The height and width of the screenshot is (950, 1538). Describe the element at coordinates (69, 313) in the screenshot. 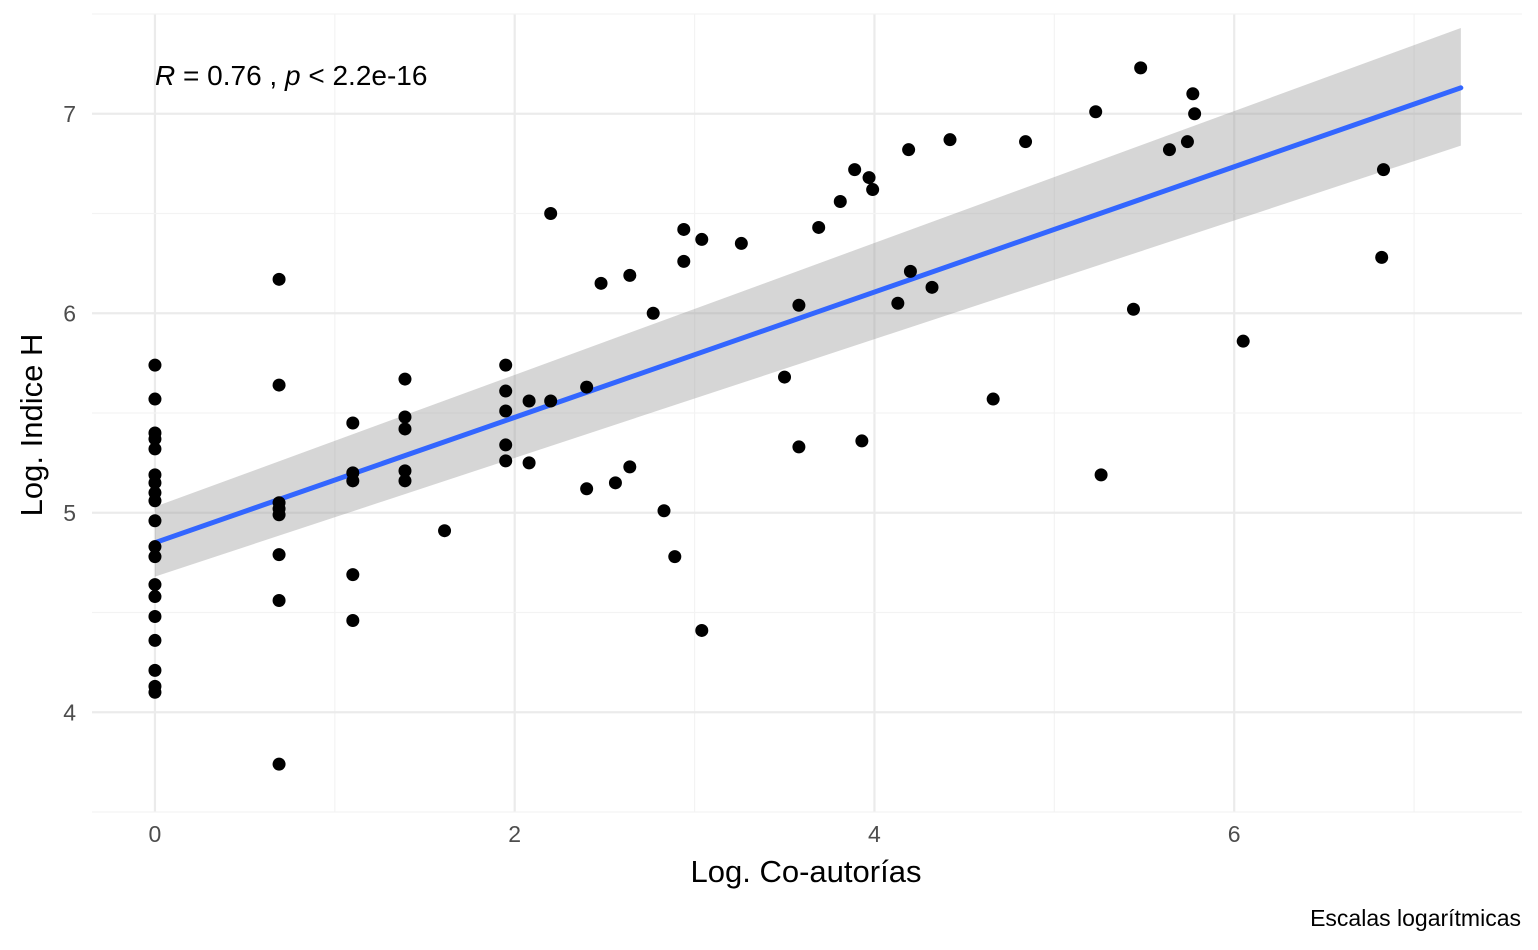

I see `y-tick-label: 6` at that location.